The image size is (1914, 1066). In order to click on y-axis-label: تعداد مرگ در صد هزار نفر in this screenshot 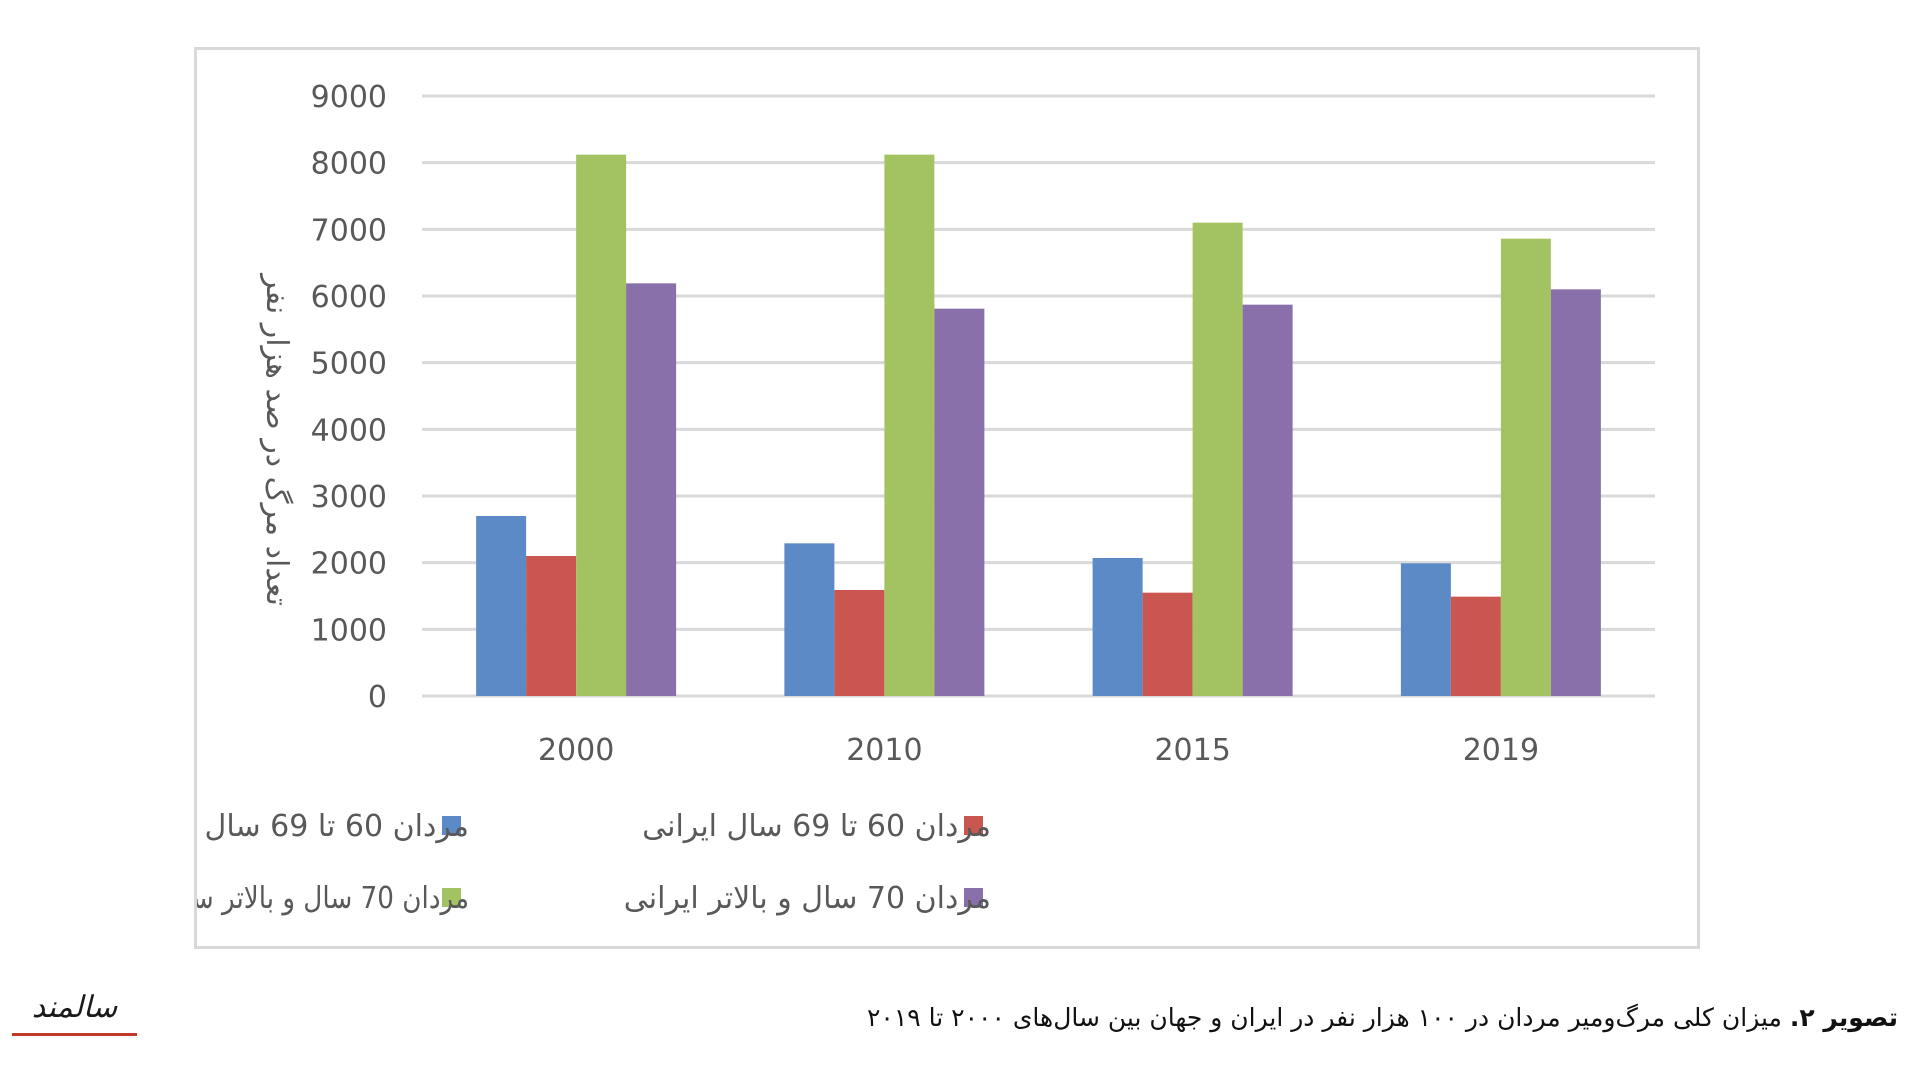, I will do `click(277, 439)`.